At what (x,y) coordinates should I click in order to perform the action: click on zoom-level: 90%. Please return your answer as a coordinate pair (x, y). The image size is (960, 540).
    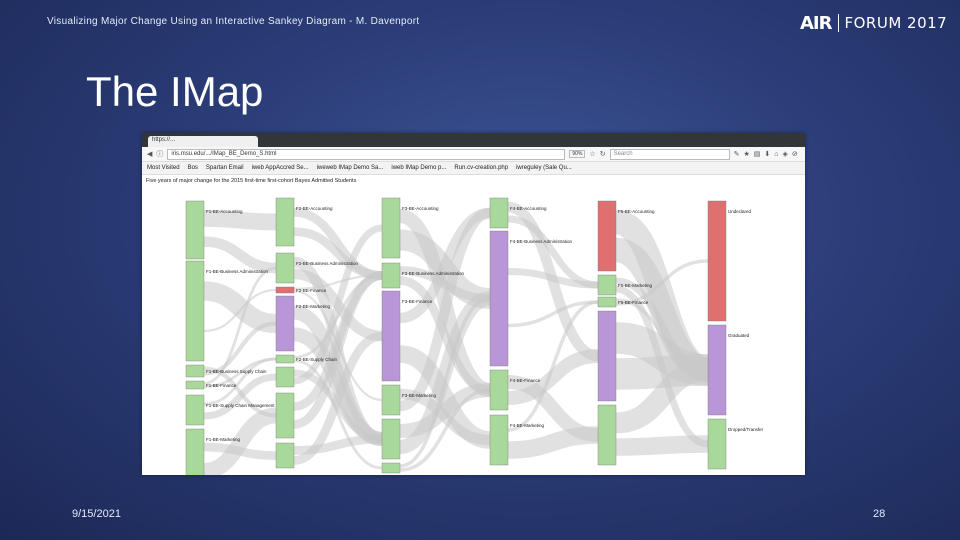
    Looking at the image, I should click on (577, 154).